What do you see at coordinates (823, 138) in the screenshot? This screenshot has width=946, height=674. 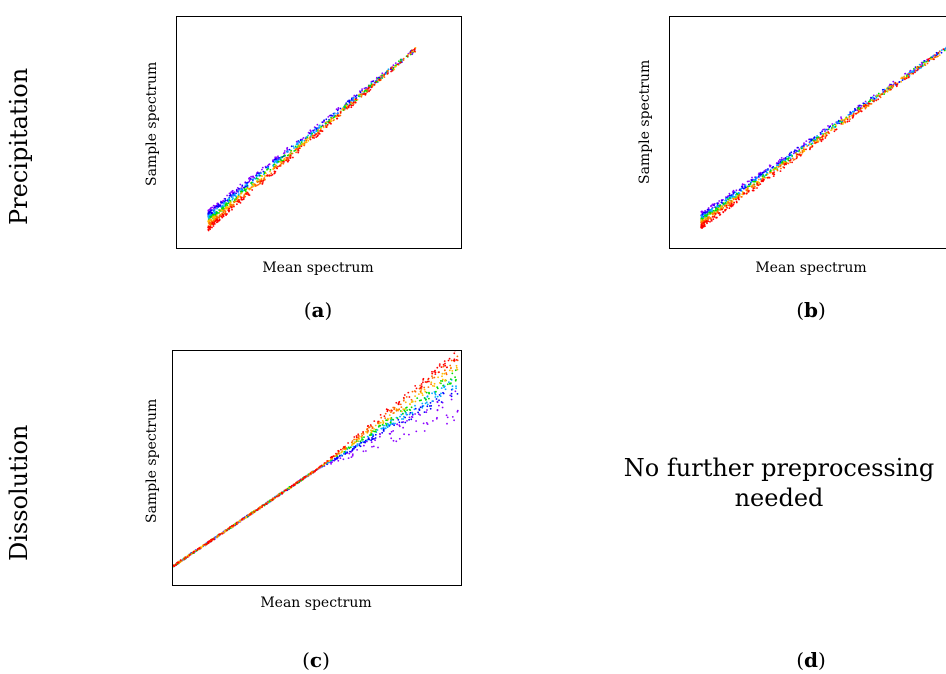 I see `scatter-points-b` at bounding box center [823, 138].